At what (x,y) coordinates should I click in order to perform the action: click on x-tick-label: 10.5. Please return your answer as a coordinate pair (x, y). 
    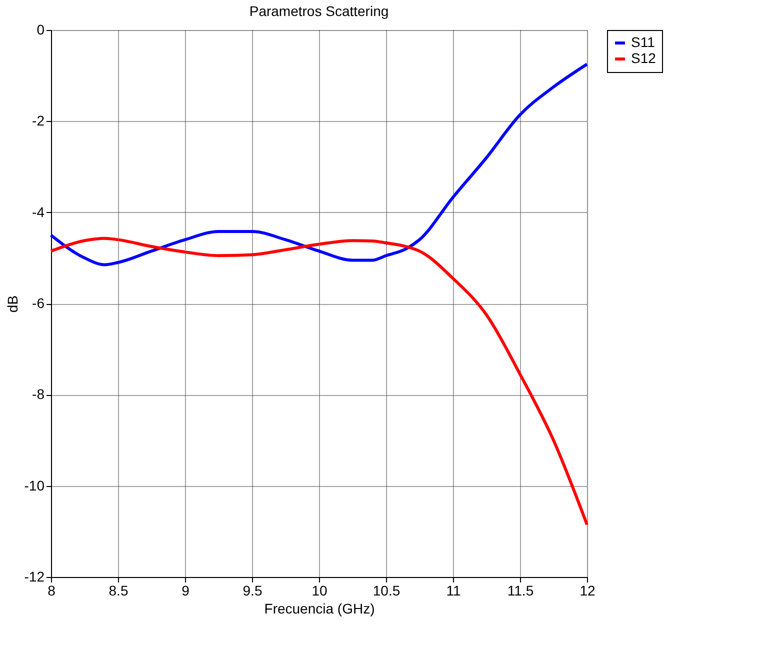
    Looking at the image, I should click on (386, 590).